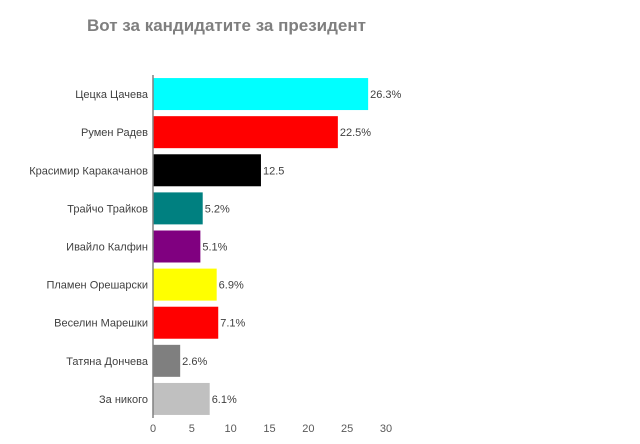 The width and height of the screenshot is (640, 444). Describe the element at coordinates (114, 133) in the screenshot. I see `category-label: Румен Радев` at that location.